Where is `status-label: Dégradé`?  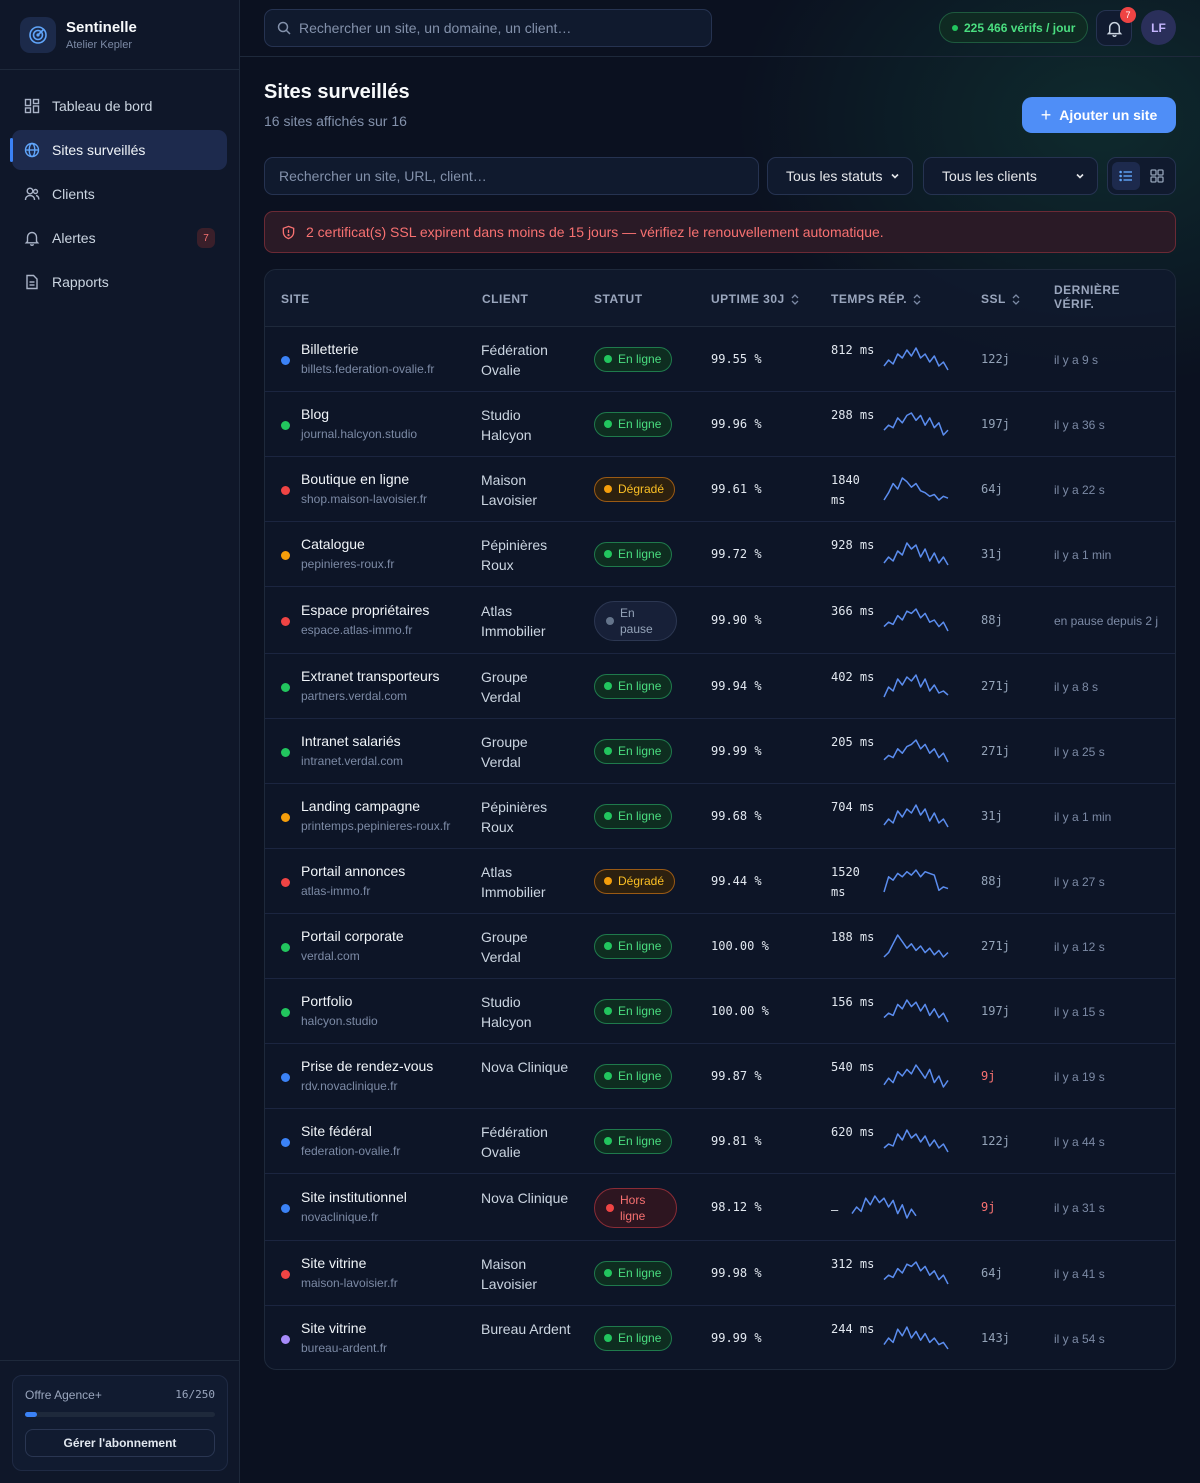
status-label: Dégradé is located at coordinates (641, 881).